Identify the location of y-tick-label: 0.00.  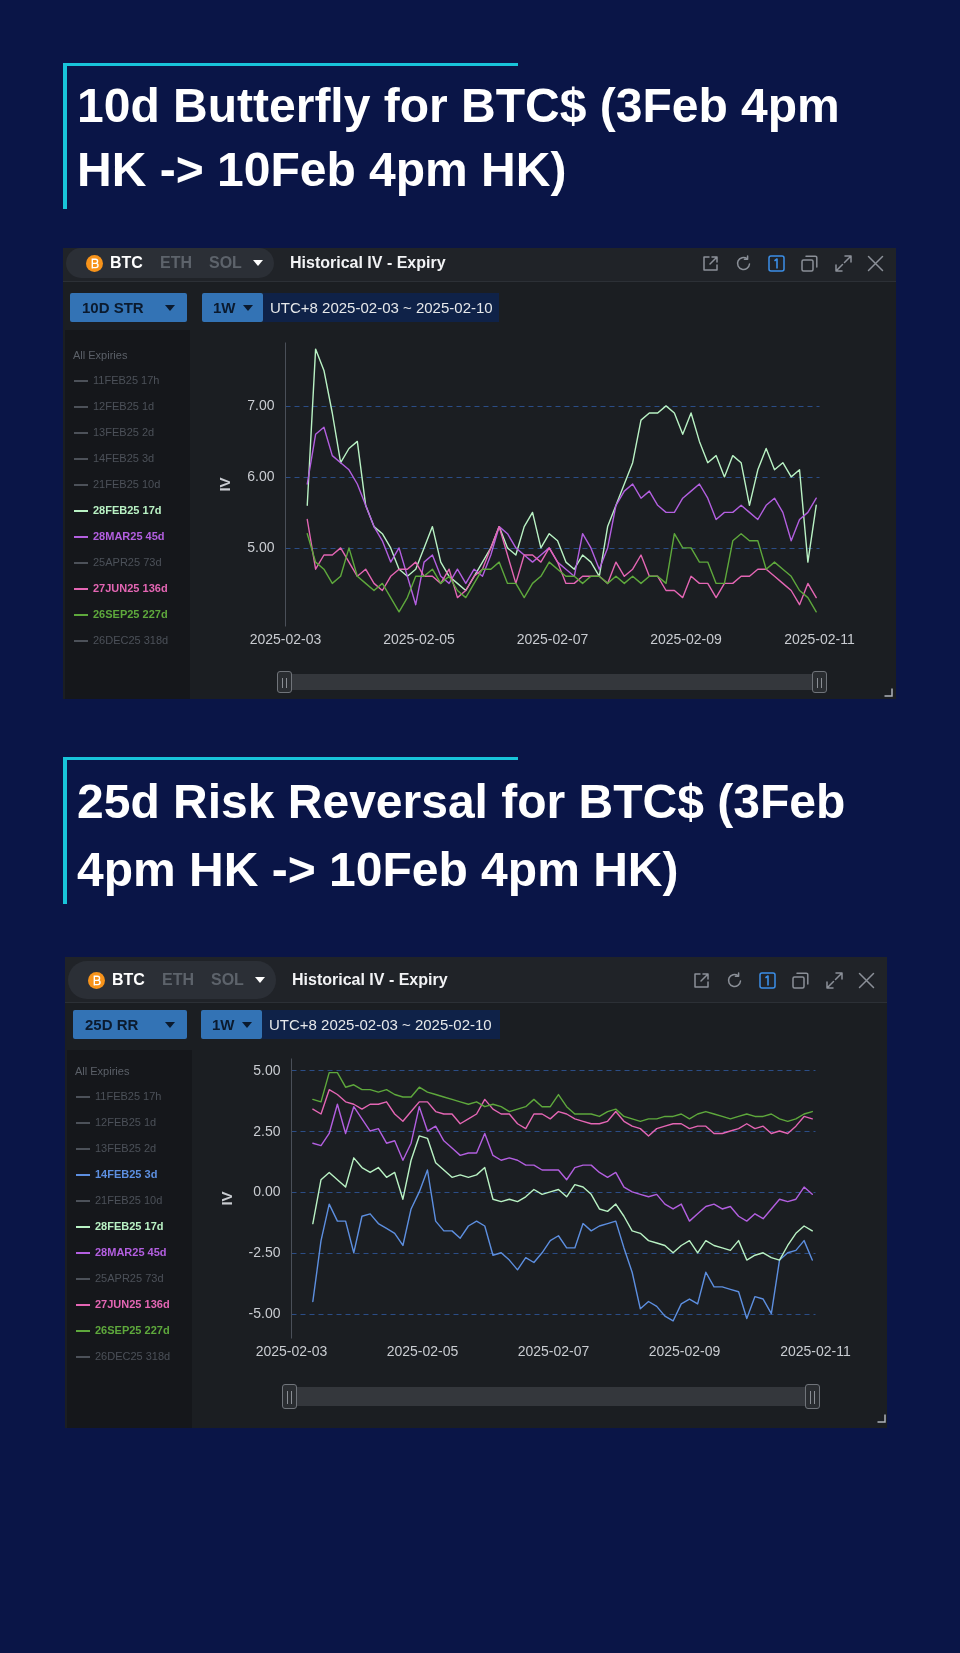
(267, 1191).